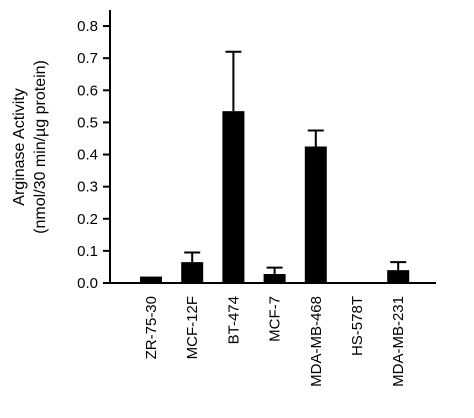 This screenshot has height=418, width=474. I want to click on y-tick-label: 0.5, so click(87, 122).